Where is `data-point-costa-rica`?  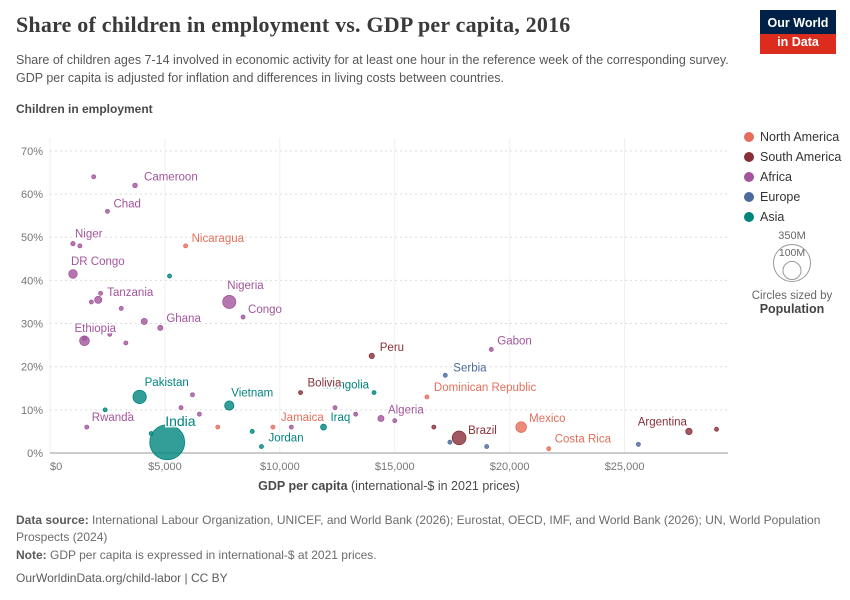 data-point-costa-rica is located at coordinates (549, 449).